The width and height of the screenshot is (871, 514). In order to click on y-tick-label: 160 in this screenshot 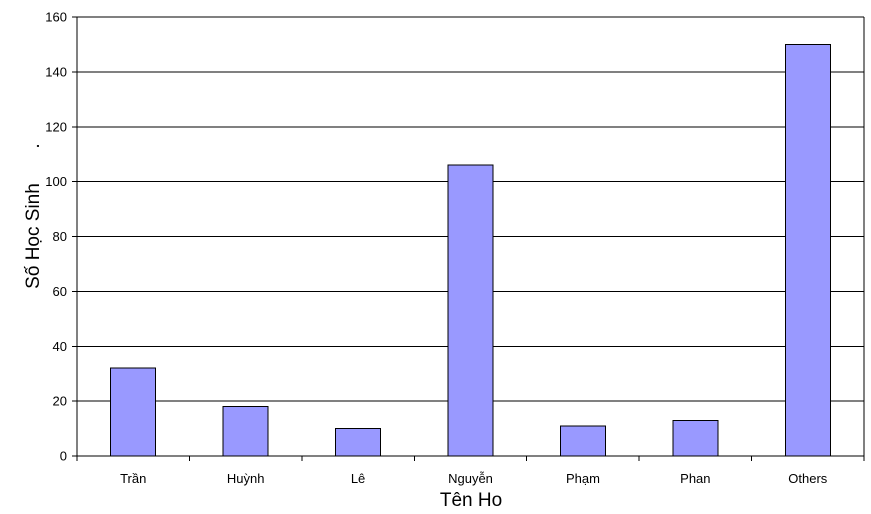, I will do `click(56, 17)`.